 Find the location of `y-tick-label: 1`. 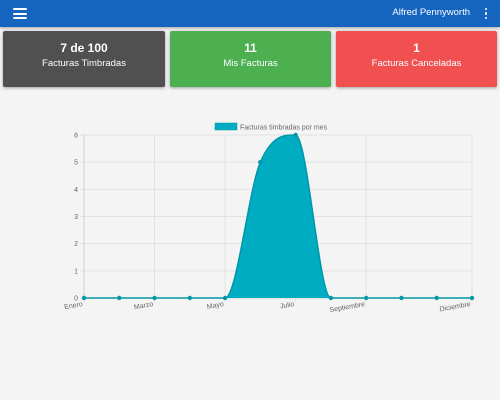

y-tick-label: 1 is located at coordinates (76, 271).